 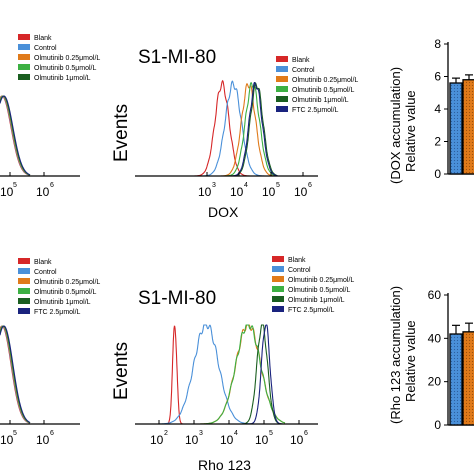 I want to click on dox-bar-y-label-line2: Relative value, so click(x=410, y=131).